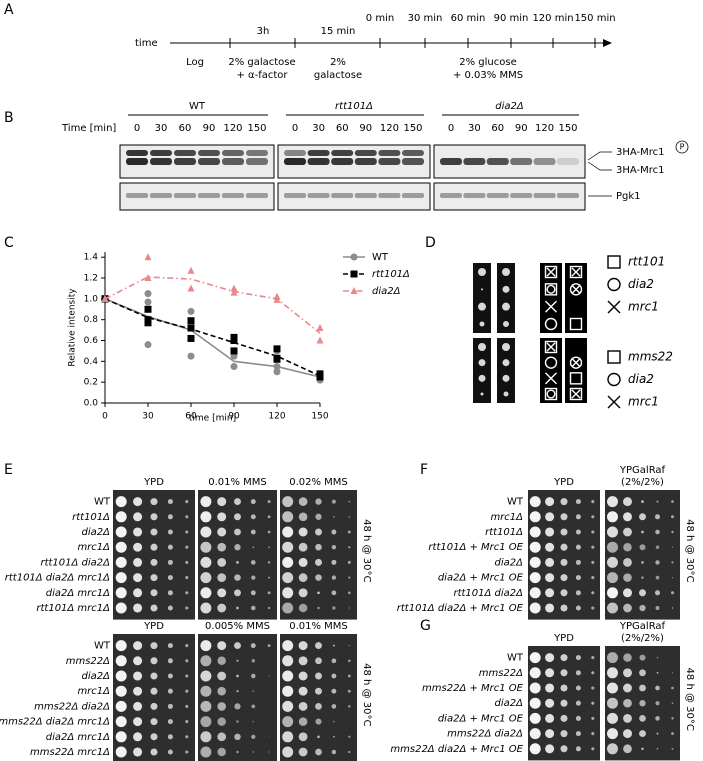 The width and height of the screenshot is (703, 761). I want to click on blot, so click(197, 196).